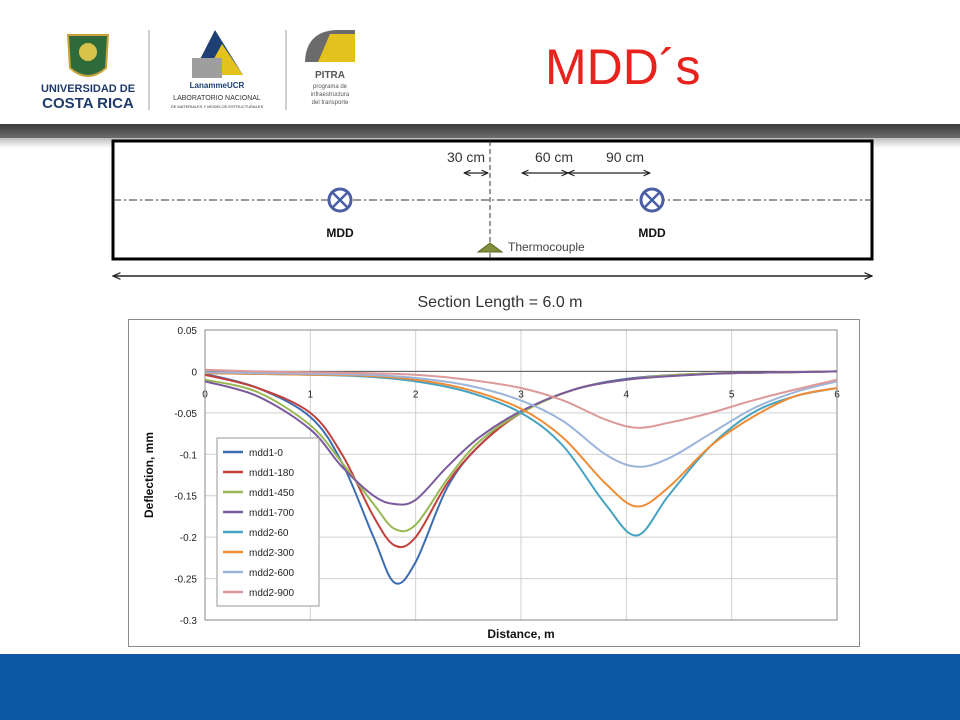 This screenshot has width=960, height=720. I want to click on x-axis-title: Distance, m, so click(520, 634).